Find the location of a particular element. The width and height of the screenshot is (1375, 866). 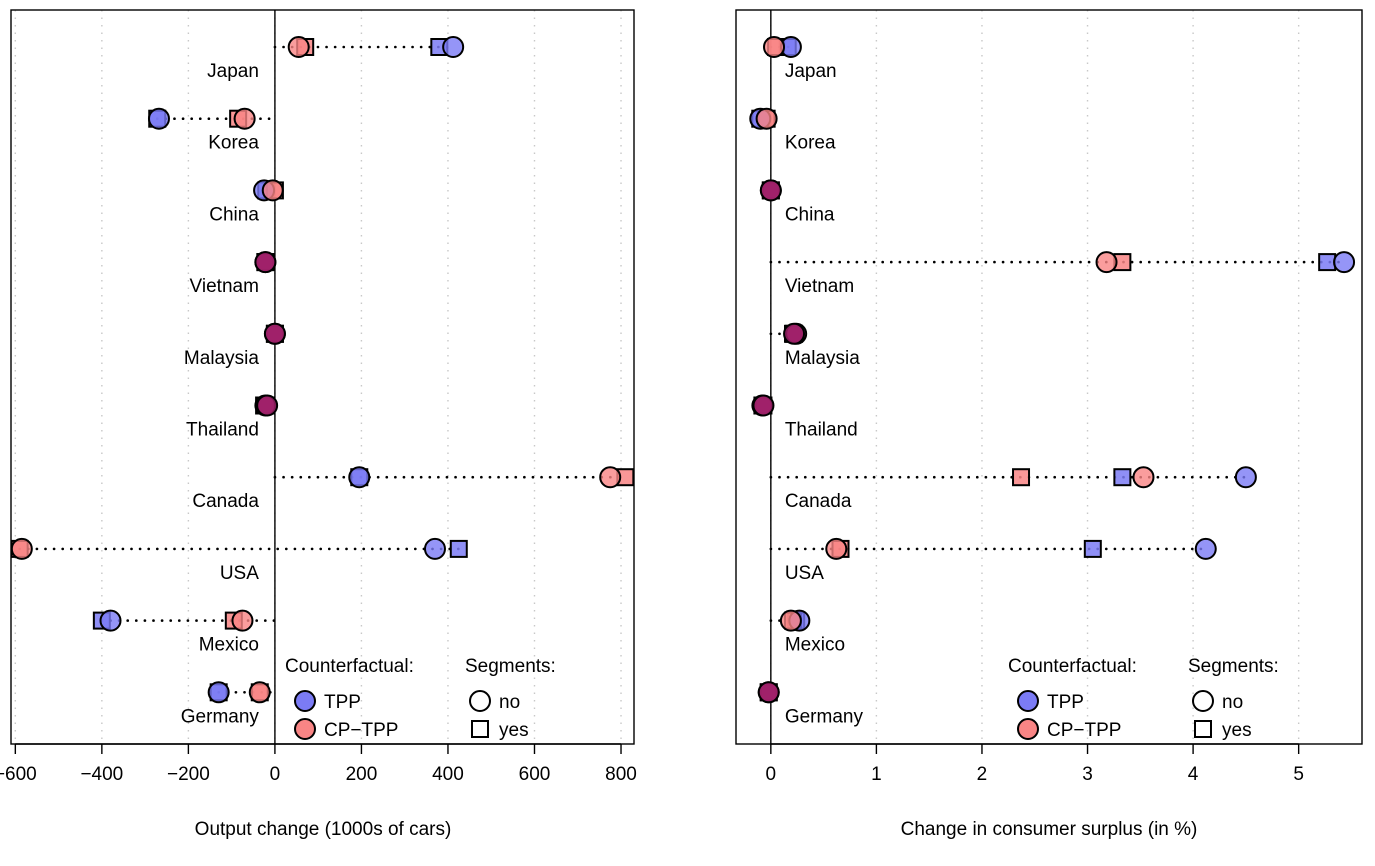

x-tick-label: 800 is located at coordinates (621, 774).